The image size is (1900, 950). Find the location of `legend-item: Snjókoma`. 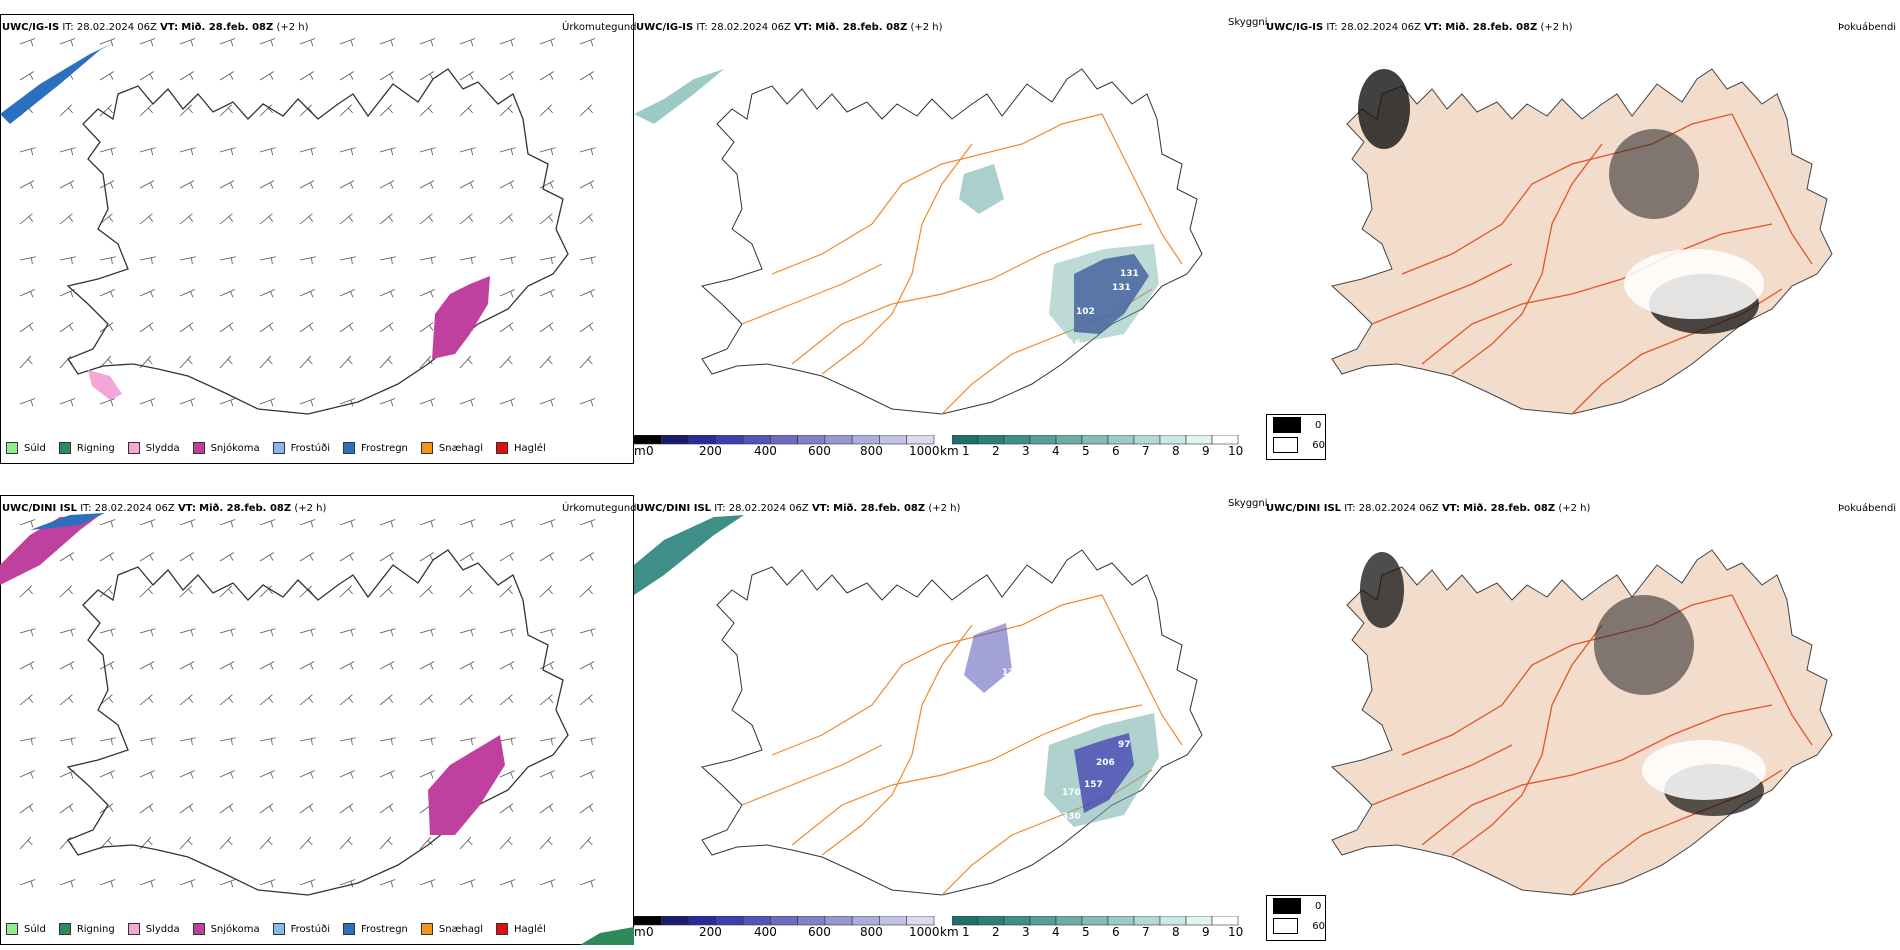

legend-item: Snjókoma is located at coordinates (226, 929).